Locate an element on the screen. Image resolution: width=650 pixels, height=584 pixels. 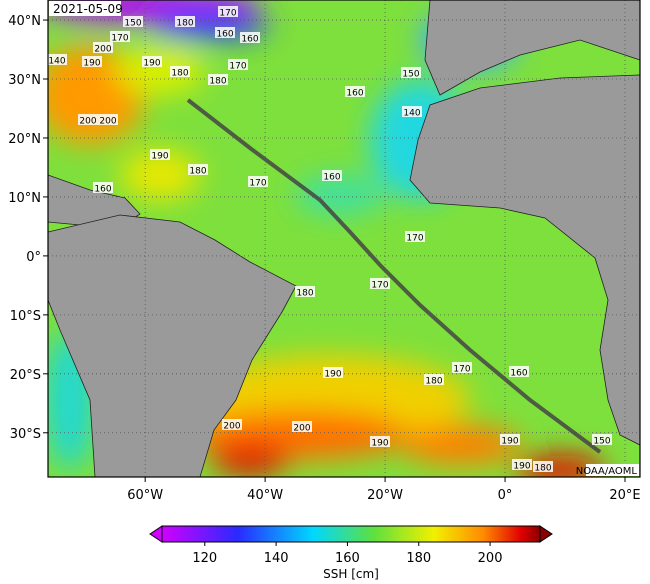
contour-label: 140 is located at coordinates (411, 114).